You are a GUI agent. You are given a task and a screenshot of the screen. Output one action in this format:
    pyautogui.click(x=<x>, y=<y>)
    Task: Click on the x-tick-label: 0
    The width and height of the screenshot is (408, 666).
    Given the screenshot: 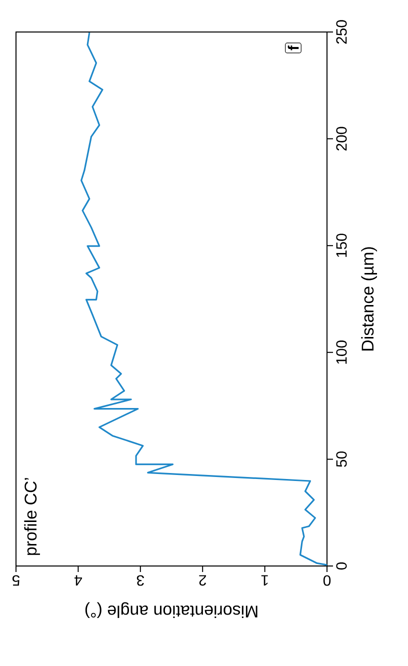 What is the action you would take?
    pyautogui.click(x=327, y=580)
    